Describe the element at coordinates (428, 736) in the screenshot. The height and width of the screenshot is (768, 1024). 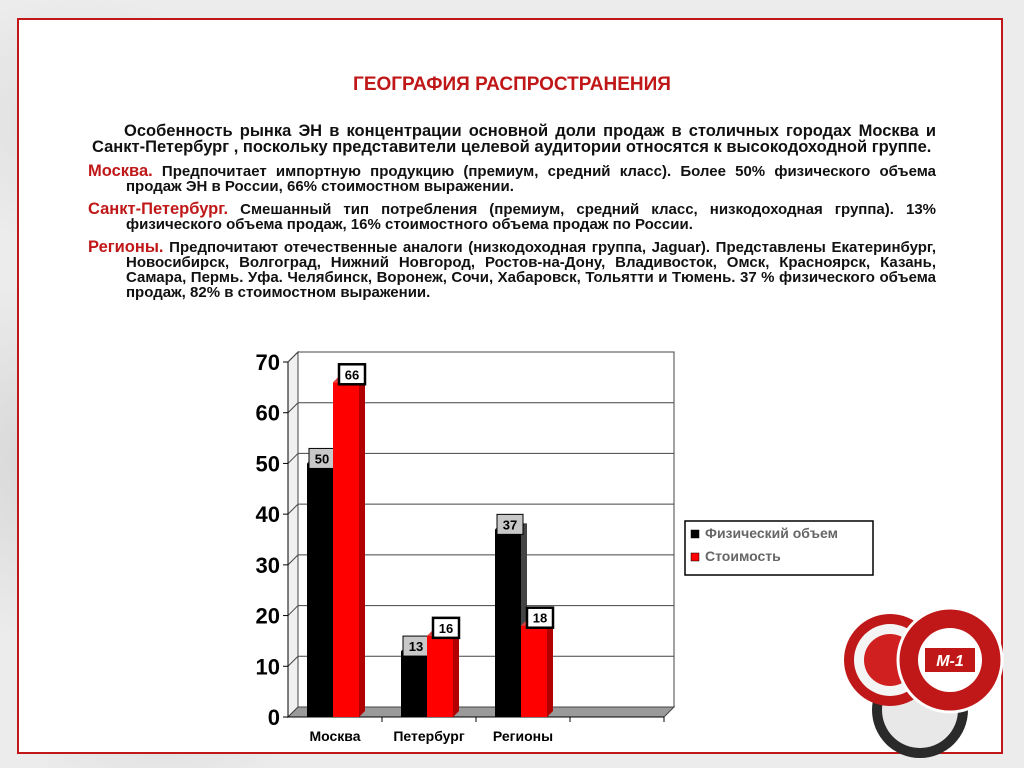
I see `x-tick-label: Петербург` at that location.